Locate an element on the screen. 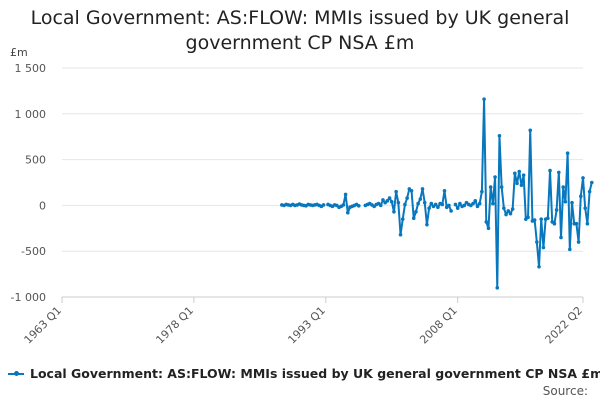 The width and height of the screenshot is (600, 400). source-label: Source: is located at coordinates (565, 391).